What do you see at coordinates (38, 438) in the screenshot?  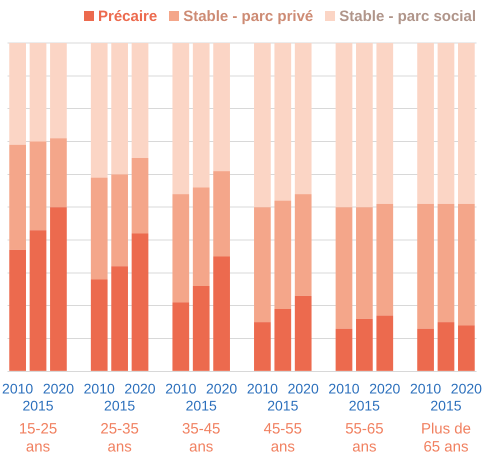 I see `text: 15-25 ans` at bounding box center [38, 438].